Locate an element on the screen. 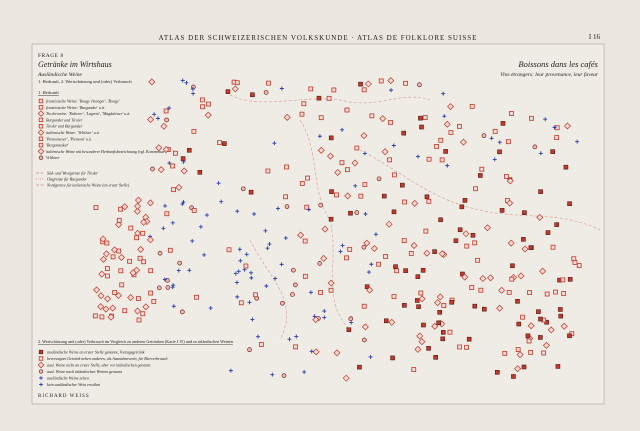 This screenshot has height=431, width=640. legend-item: kein ausländischer Wein erwähnt is located at coordinates (74, 384).